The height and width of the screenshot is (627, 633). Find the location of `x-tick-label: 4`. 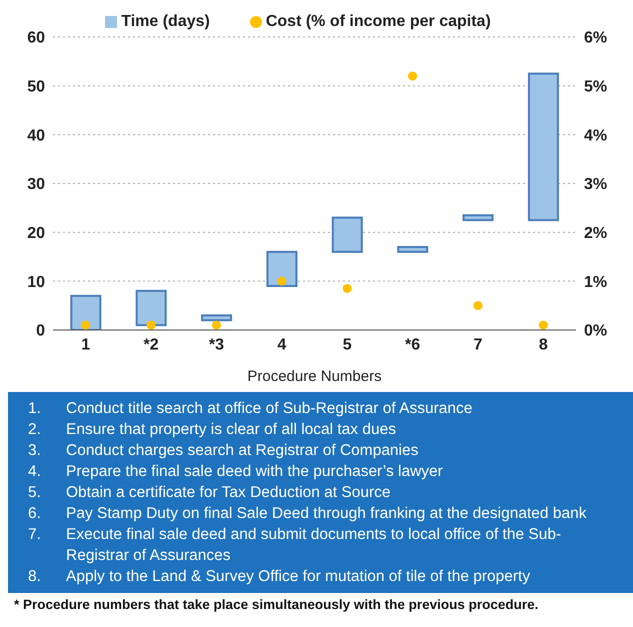

x-tick-label: 4 is located at coordinates (281, 345).